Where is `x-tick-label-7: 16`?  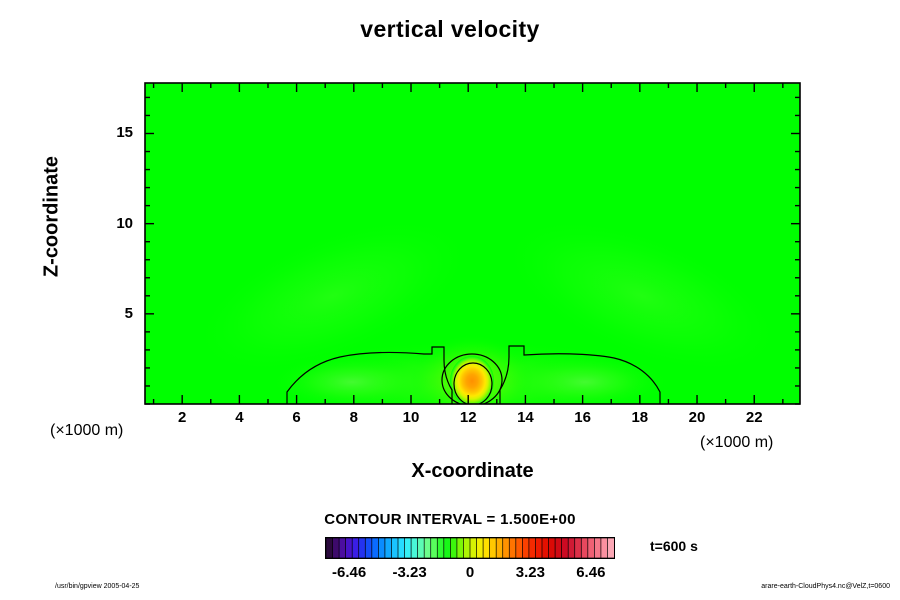
x-tick-label-7: 16 is located at coordinates (582, 417).